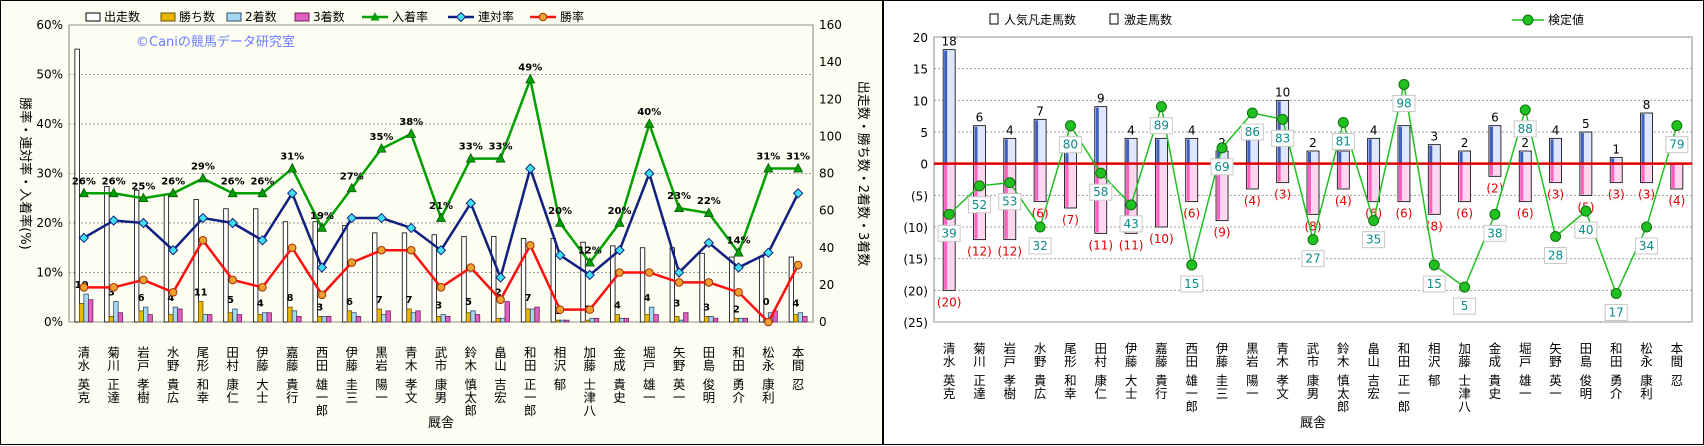 The height and width of the screenshot is (446, 1704). I want to click on category-label: 忍, so click(1677, 380).